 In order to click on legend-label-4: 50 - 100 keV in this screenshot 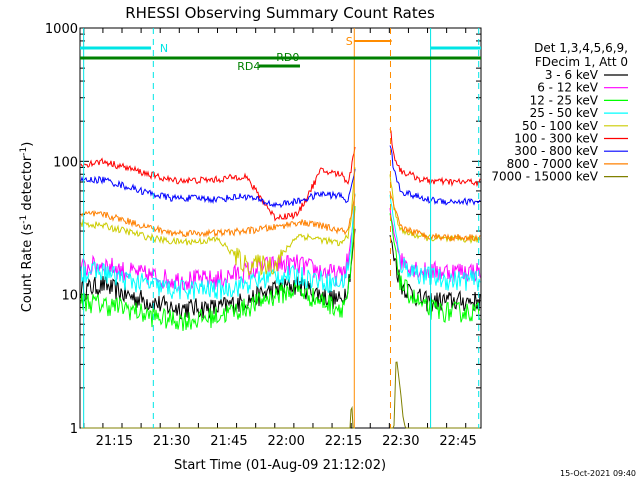, I will do `click(560, 126)`.